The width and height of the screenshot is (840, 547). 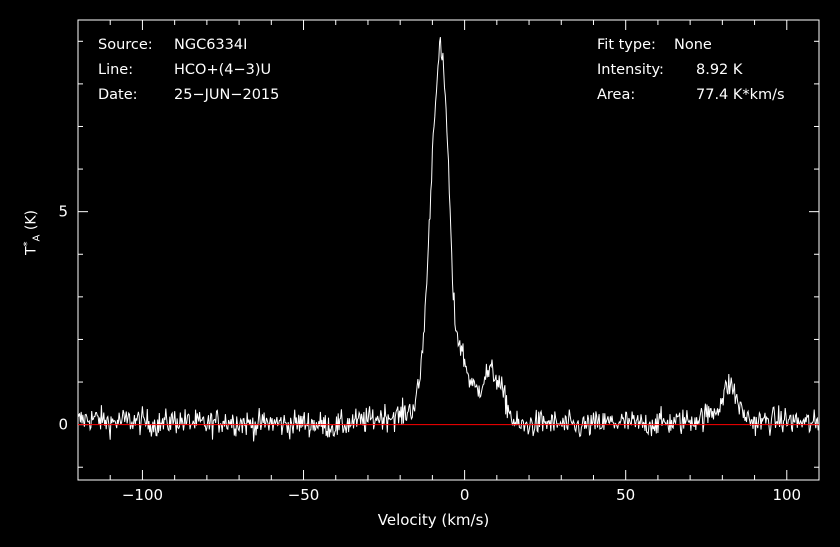 What do you see at coordinates (227, 95) in the screenshot?
I see `date-value: 25−JUN−2015` at bounding box center [227, 95].